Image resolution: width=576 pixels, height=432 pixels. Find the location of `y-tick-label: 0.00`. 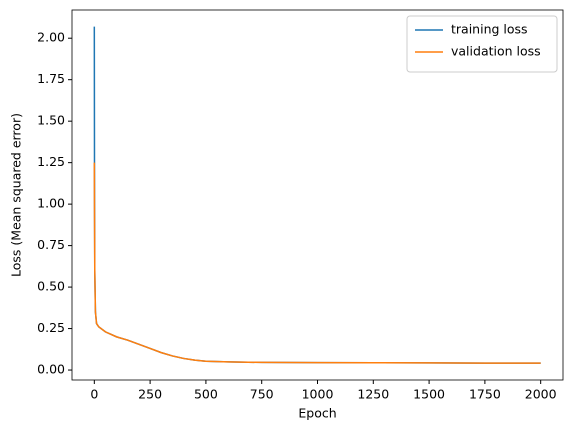

y-tick-label: 0.00 is located at coordinates (51, 369).